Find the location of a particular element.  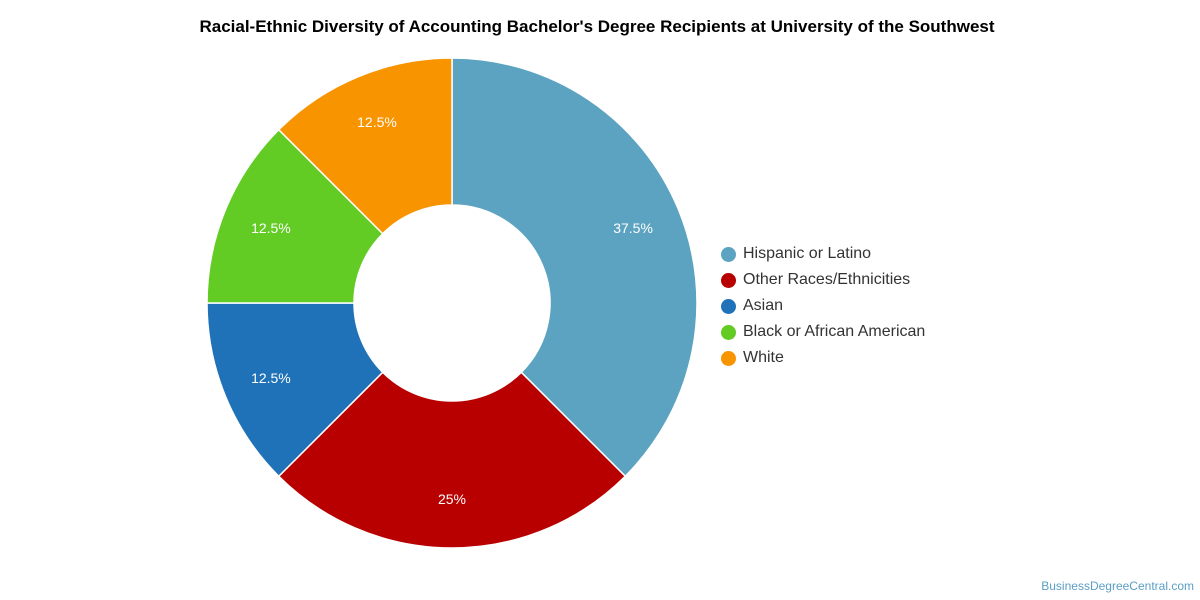

legend-item-other-races-ethnicities: Other Races/Ethnicities is located at coordinates (823, 280).